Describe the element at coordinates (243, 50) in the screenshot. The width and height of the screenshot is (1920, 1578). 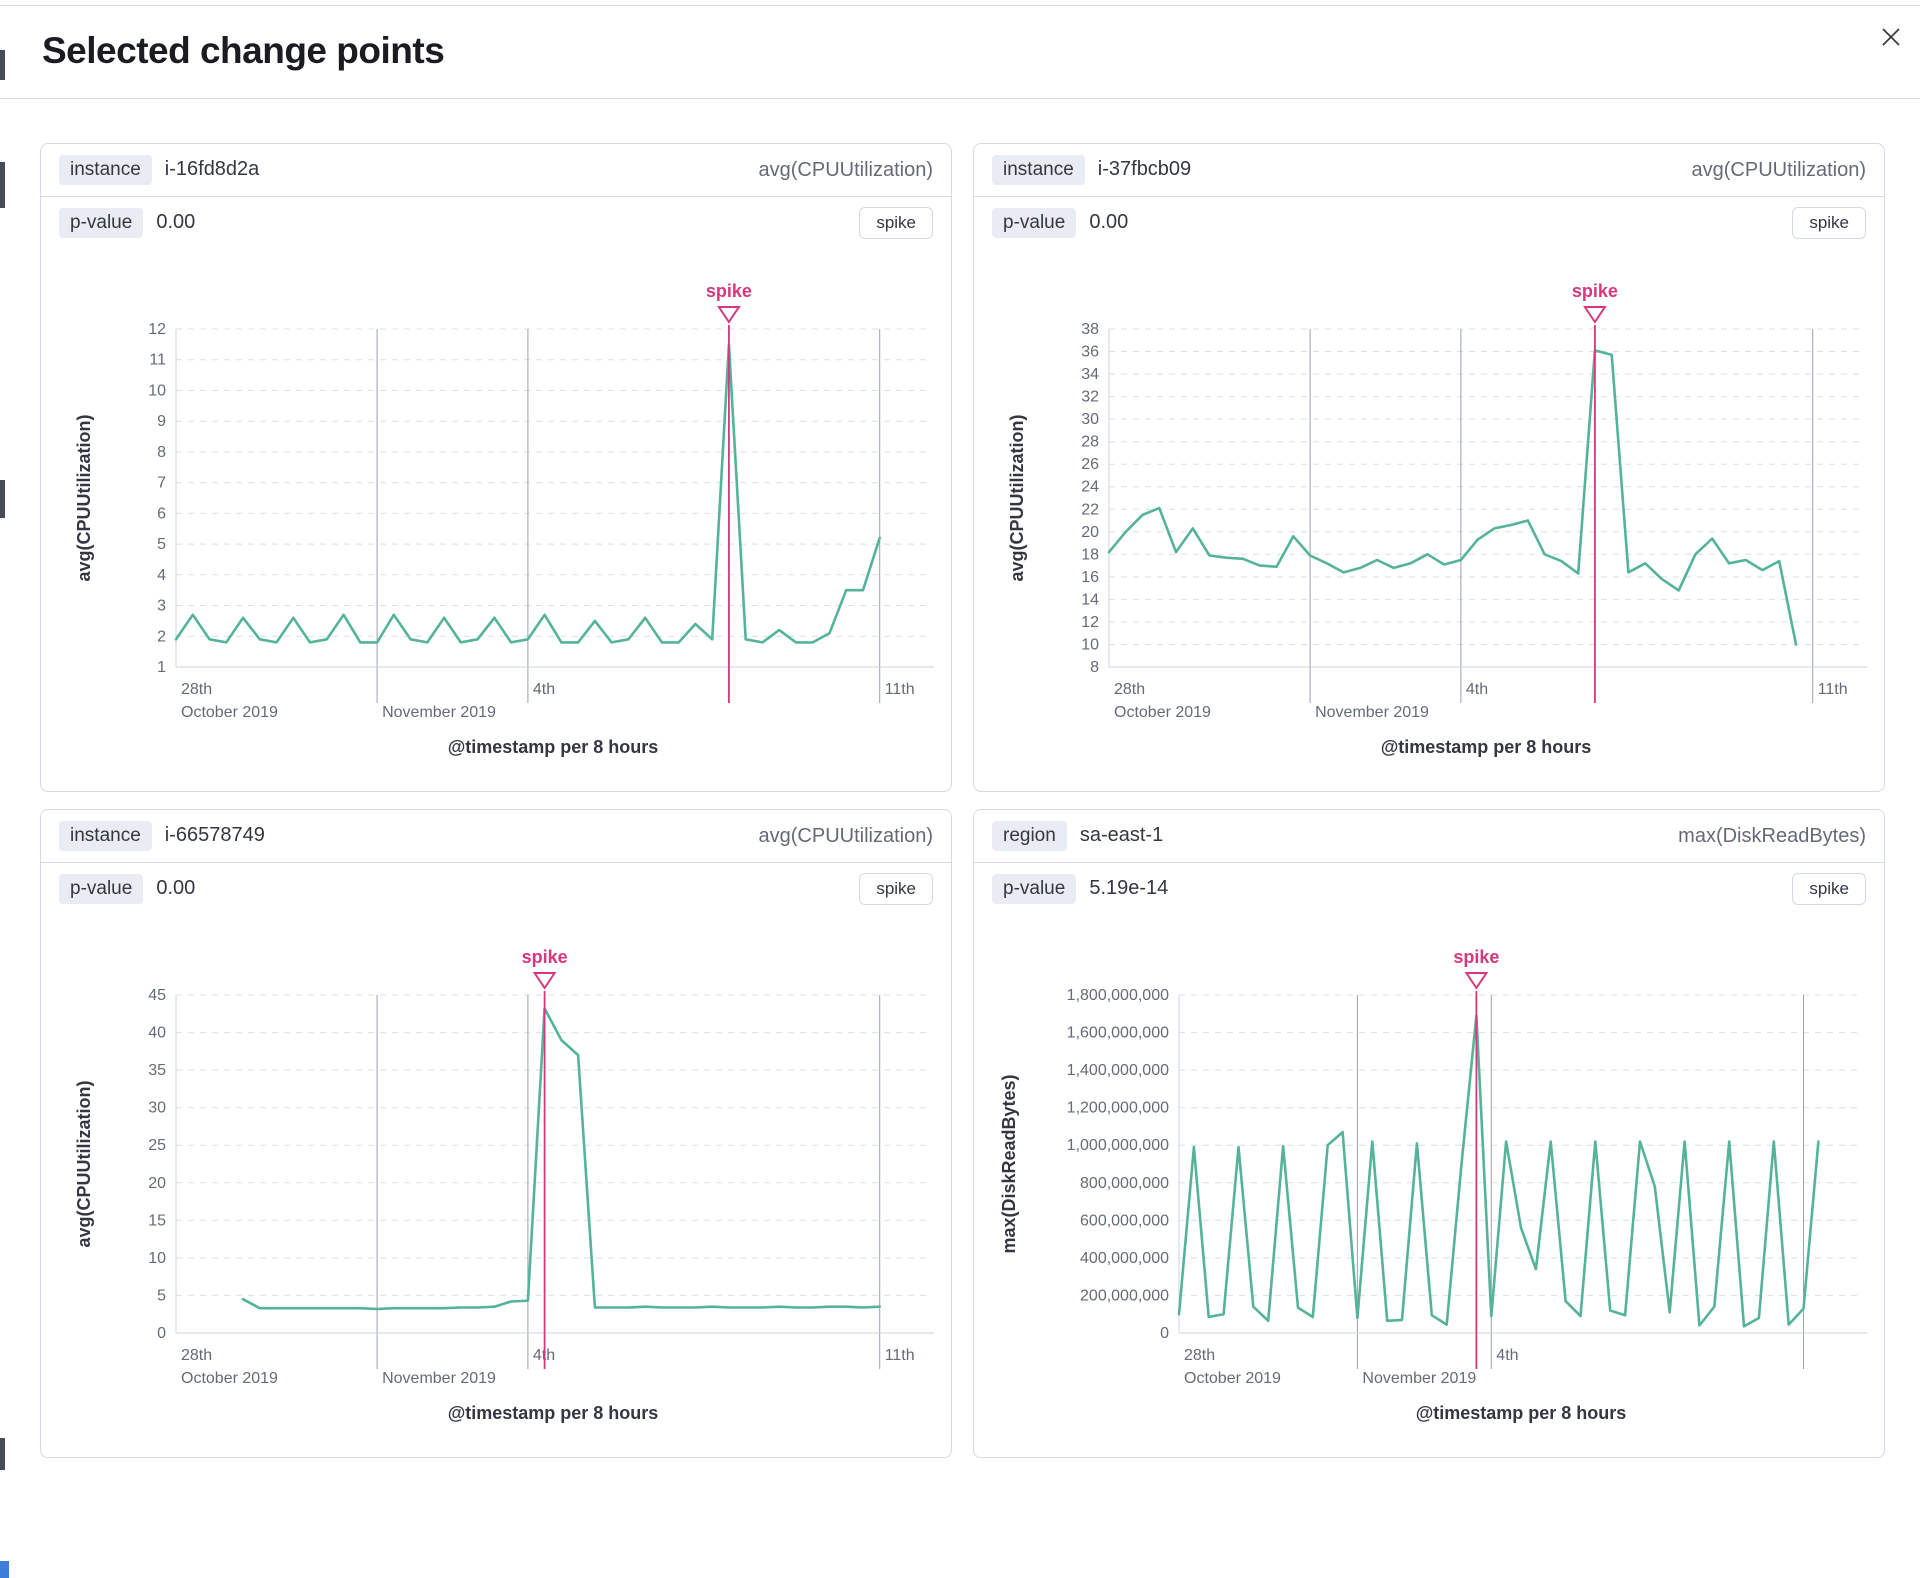
I see `modal-title: Selected change points` at that location.